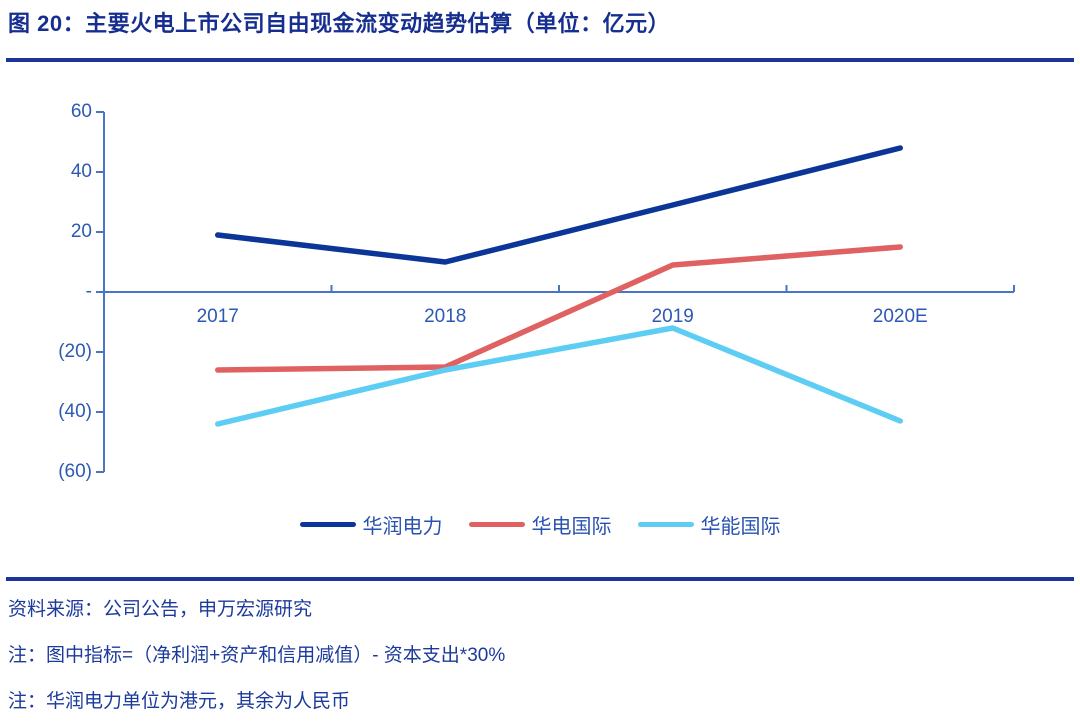  What do you see at coordinates (339, 23) in the screenshot?
I see `page-title: 图 20：主要火电上市公司自由现金流变动趋势估算（单位：亿元）` at bounding box center [339, 23].